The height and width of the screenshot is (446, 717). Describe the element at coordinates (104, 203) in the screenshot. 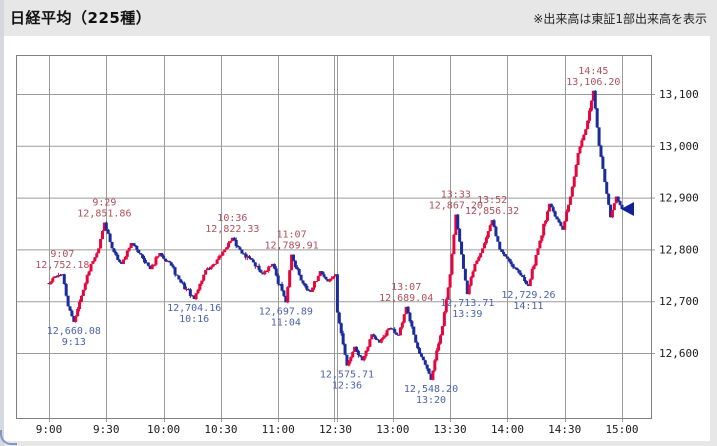

I see `annotation-high-time: 9:29` at that location.